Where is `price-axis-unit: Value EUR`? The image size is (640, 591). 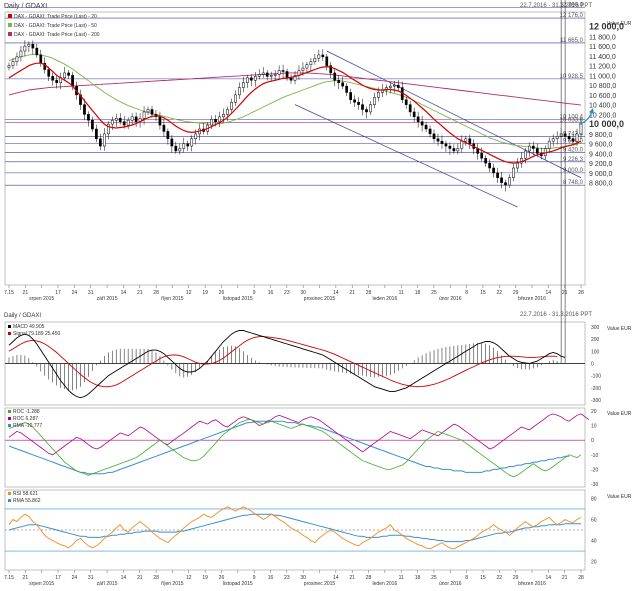
price-axis-unit: Value EUR is located at coordinates (619, 24).